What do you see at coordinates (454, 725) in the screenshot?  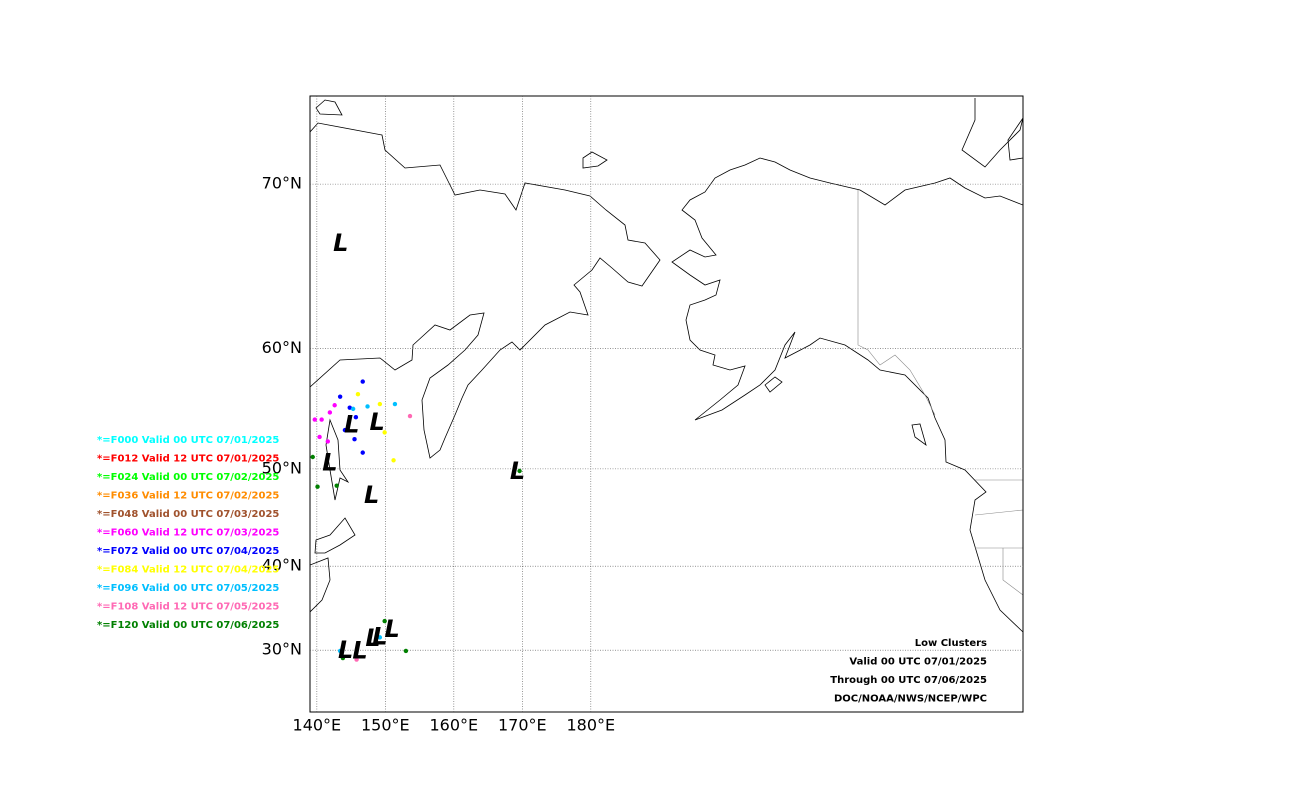 I see `x-tick-label: 160°E` at bounding box center [454, 725].